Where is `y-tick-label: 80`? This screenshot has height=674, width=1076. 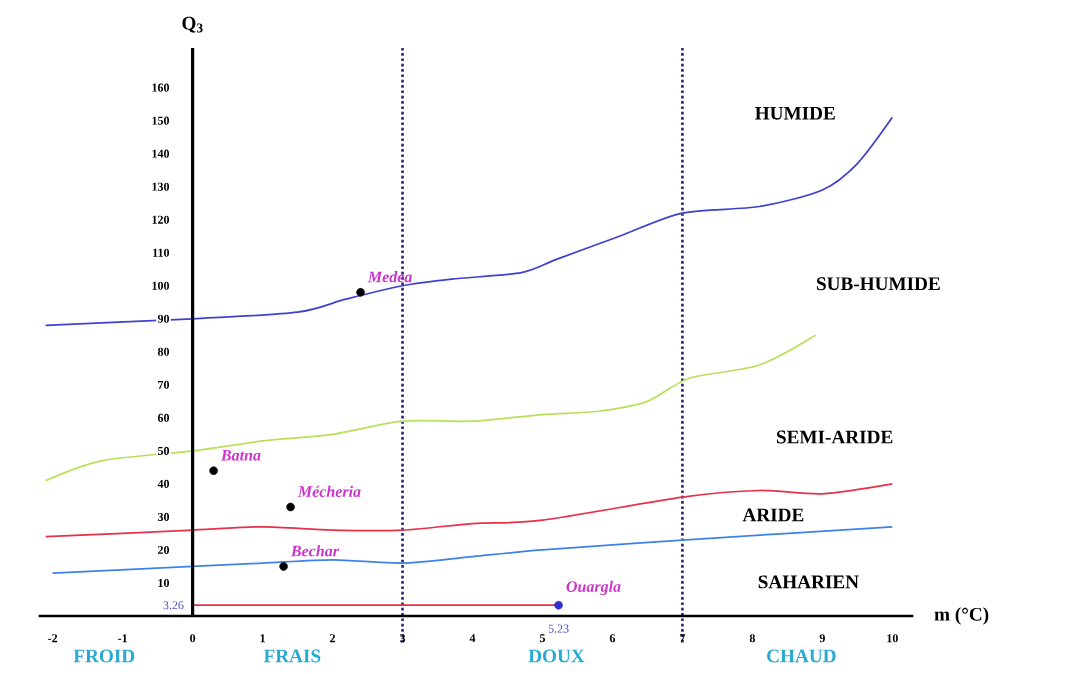 y-tick-label: 80 is located at coordinates (163, 351).